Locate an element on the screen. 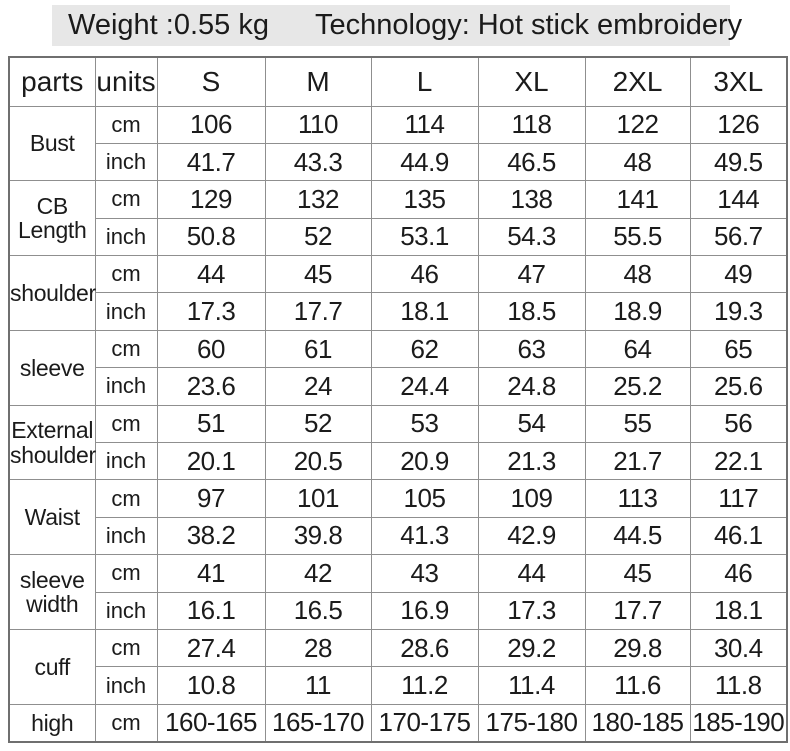 The height and width of the screenshot is (751, 790). table-row: inch 41.7 43.3 44.9 46.5 48 49.5 is located at coordinates (398, 162).